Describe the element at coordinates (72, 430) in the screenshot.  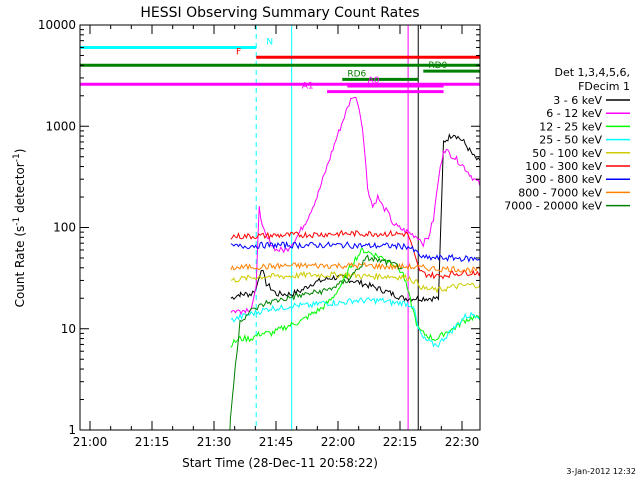
I see `y-tick-label: 1` at that location.